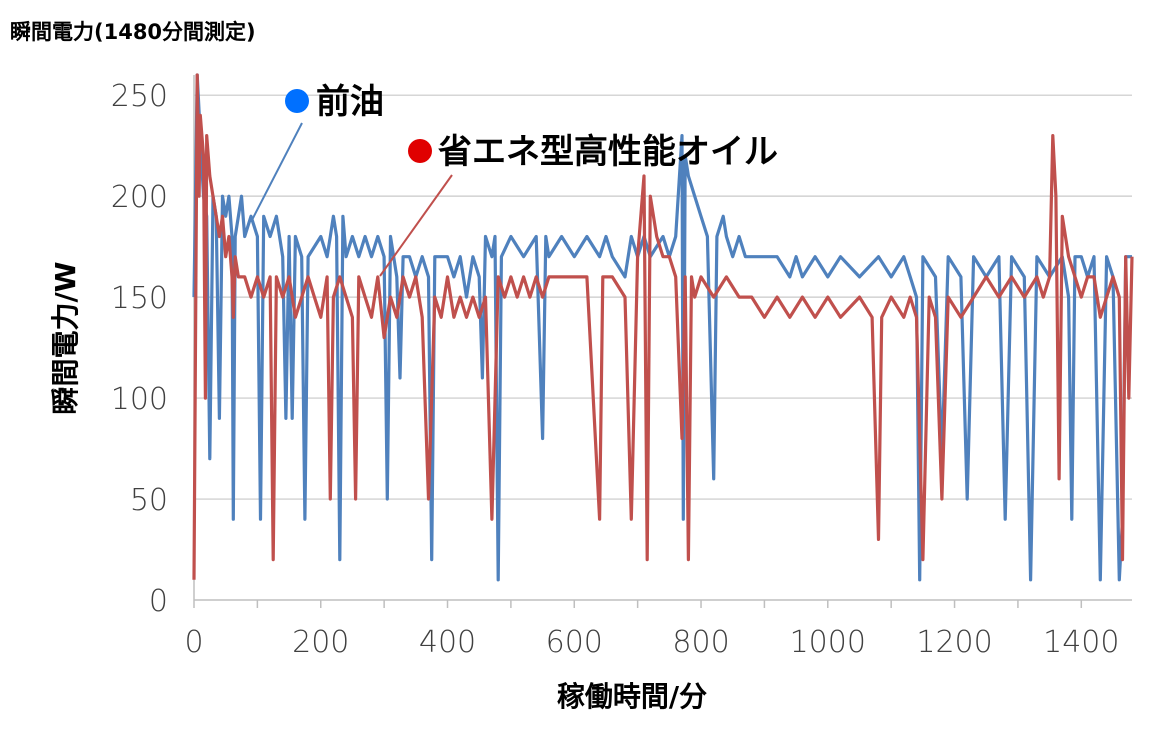  What do you see at coordinates (133, 32) in the screenshot?
I see `chart-title: 瞬間電力(1480分間測定)` at bounding box center [133, 32].